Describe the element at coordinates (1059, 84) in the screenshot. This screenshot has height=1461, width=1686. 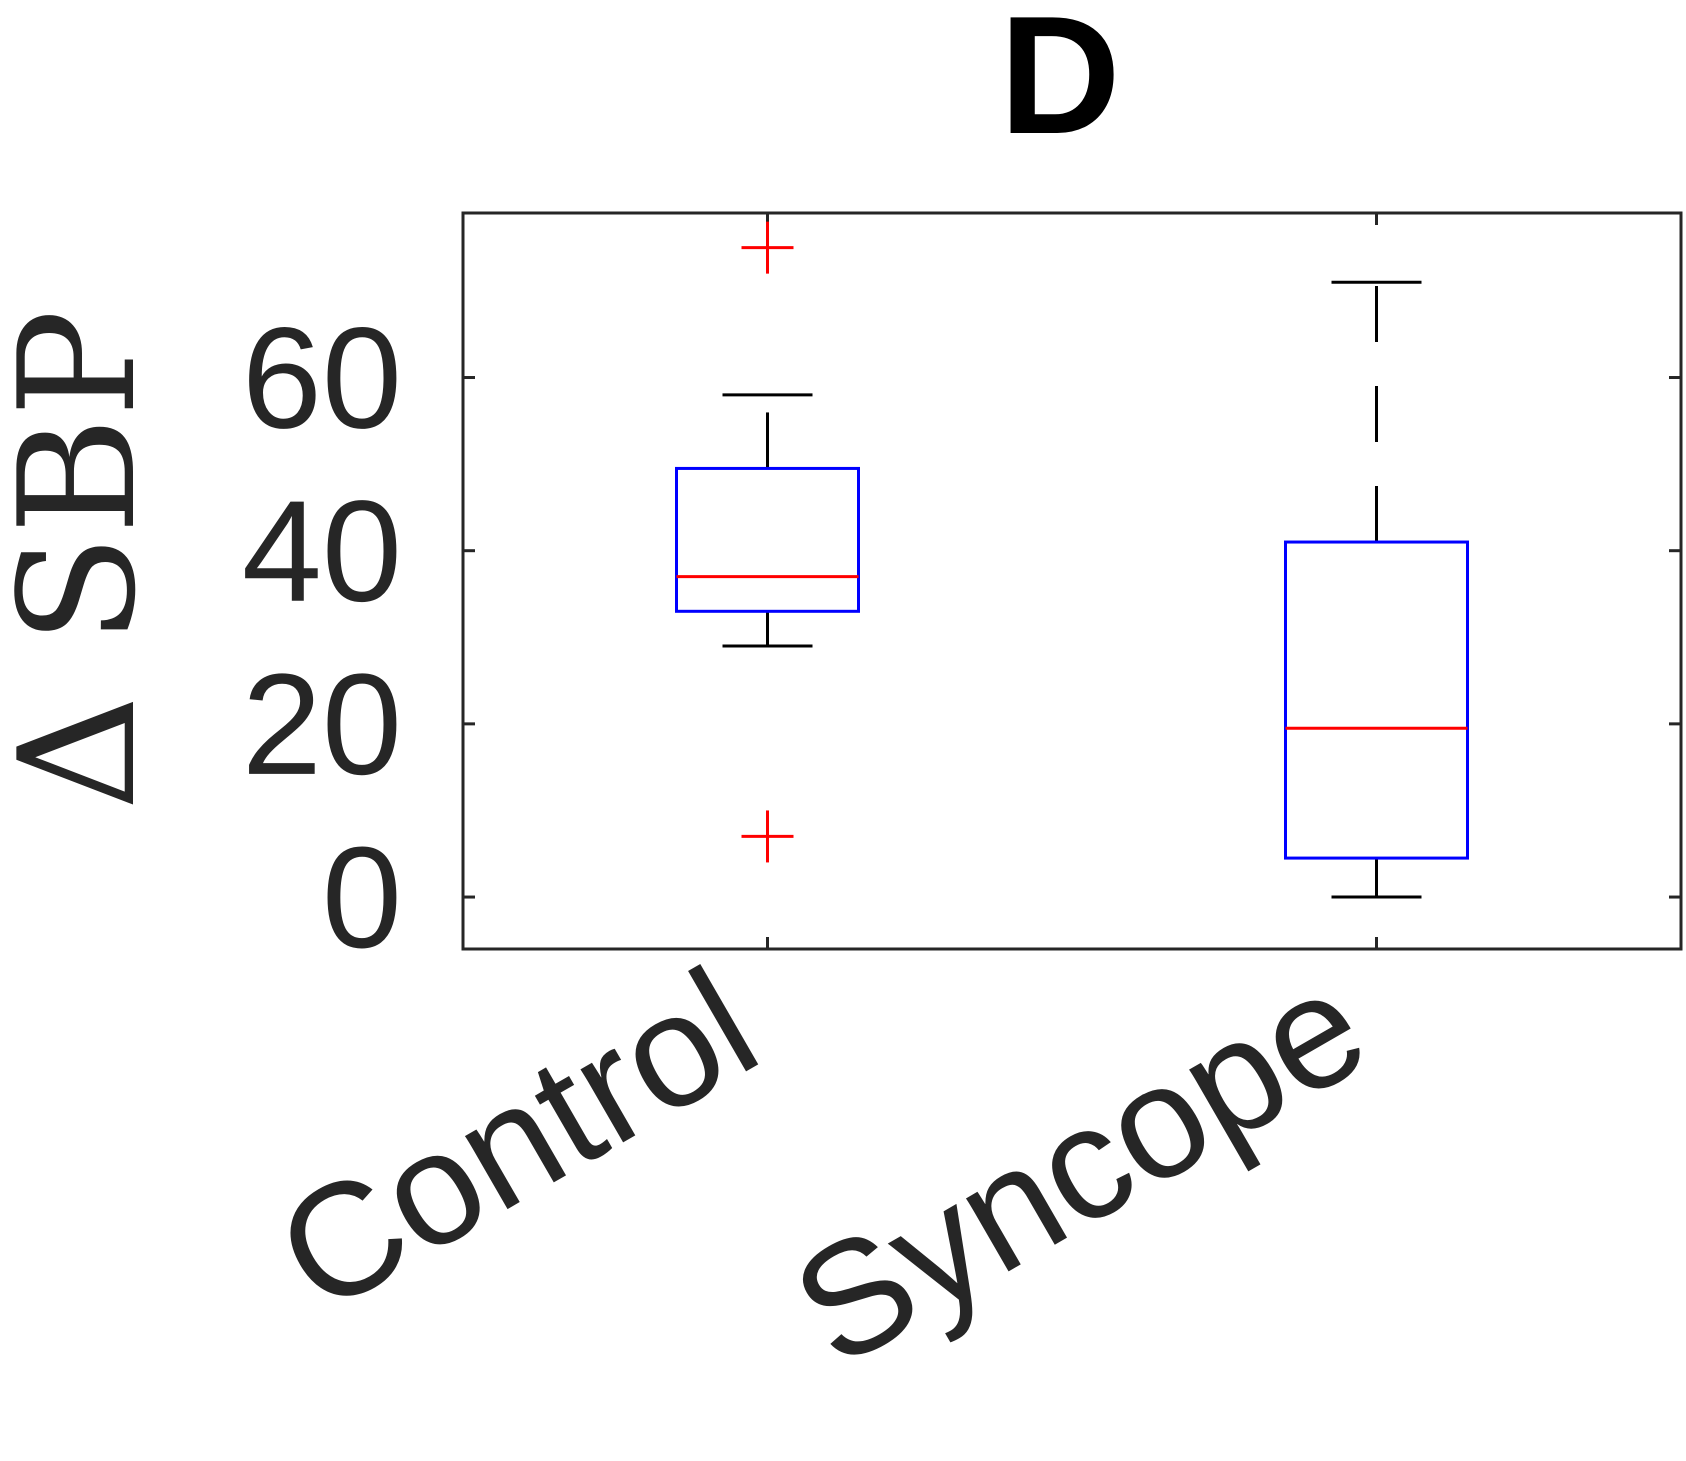
I see `chart-title: D` at that location.